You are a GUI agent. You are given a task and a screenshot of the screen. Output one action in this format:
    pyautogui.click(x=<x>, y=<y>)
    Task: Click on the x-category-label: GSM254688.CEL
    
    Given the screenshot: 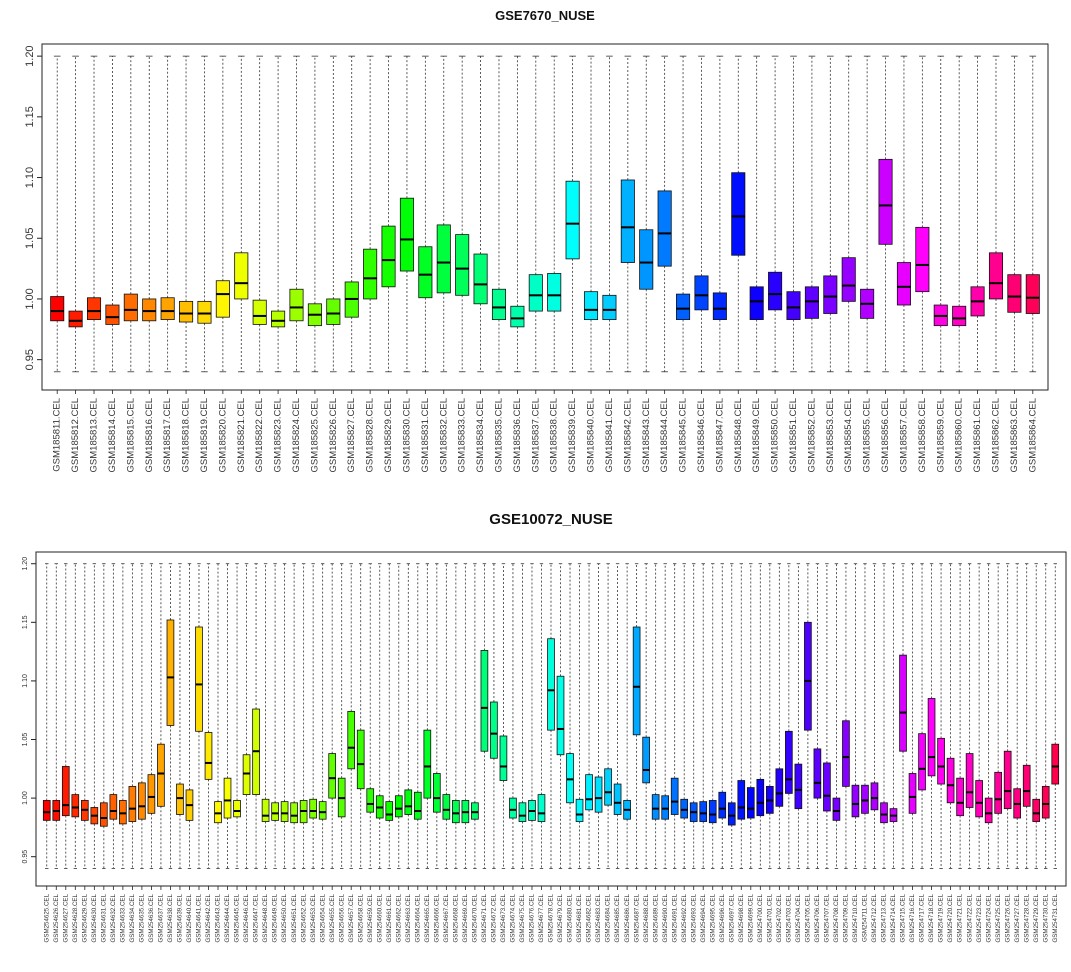 What is the action you would take?
    pyautogui.click(x=646, y=917)
    